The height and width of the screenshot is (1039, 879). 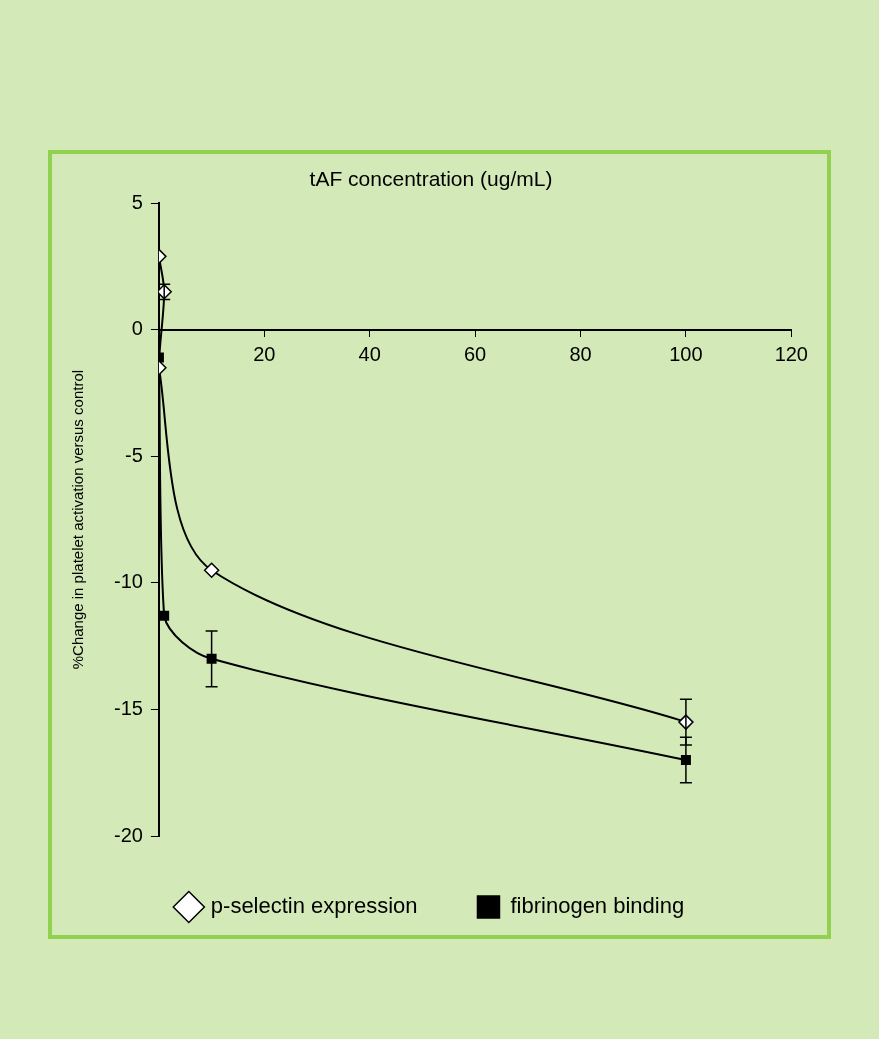 What do you see at coordinates (475, 354) in the screenshot?
I see `x-tick-label: 60` at bounding box center [475, 354].